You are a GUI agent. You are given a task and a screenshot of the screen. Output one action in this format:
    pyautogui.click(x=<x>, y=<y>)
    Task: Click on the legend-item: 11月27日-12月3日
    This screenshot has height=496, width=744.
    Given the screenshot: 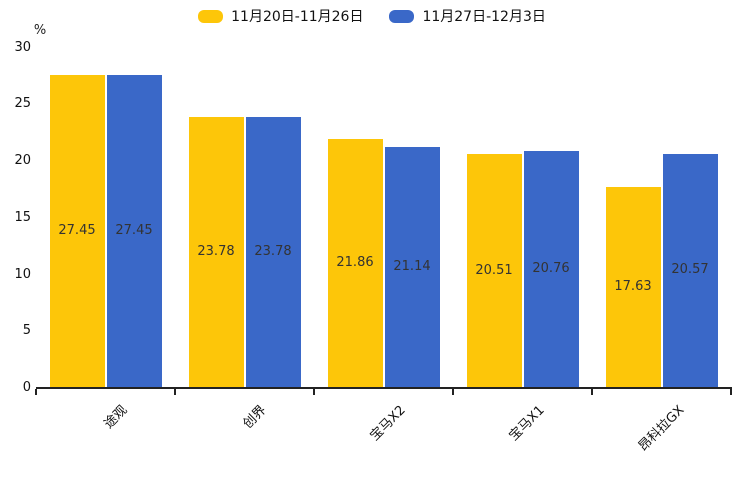 What is the action you would take?
    pyautogui.click(x=467, y=16)
    